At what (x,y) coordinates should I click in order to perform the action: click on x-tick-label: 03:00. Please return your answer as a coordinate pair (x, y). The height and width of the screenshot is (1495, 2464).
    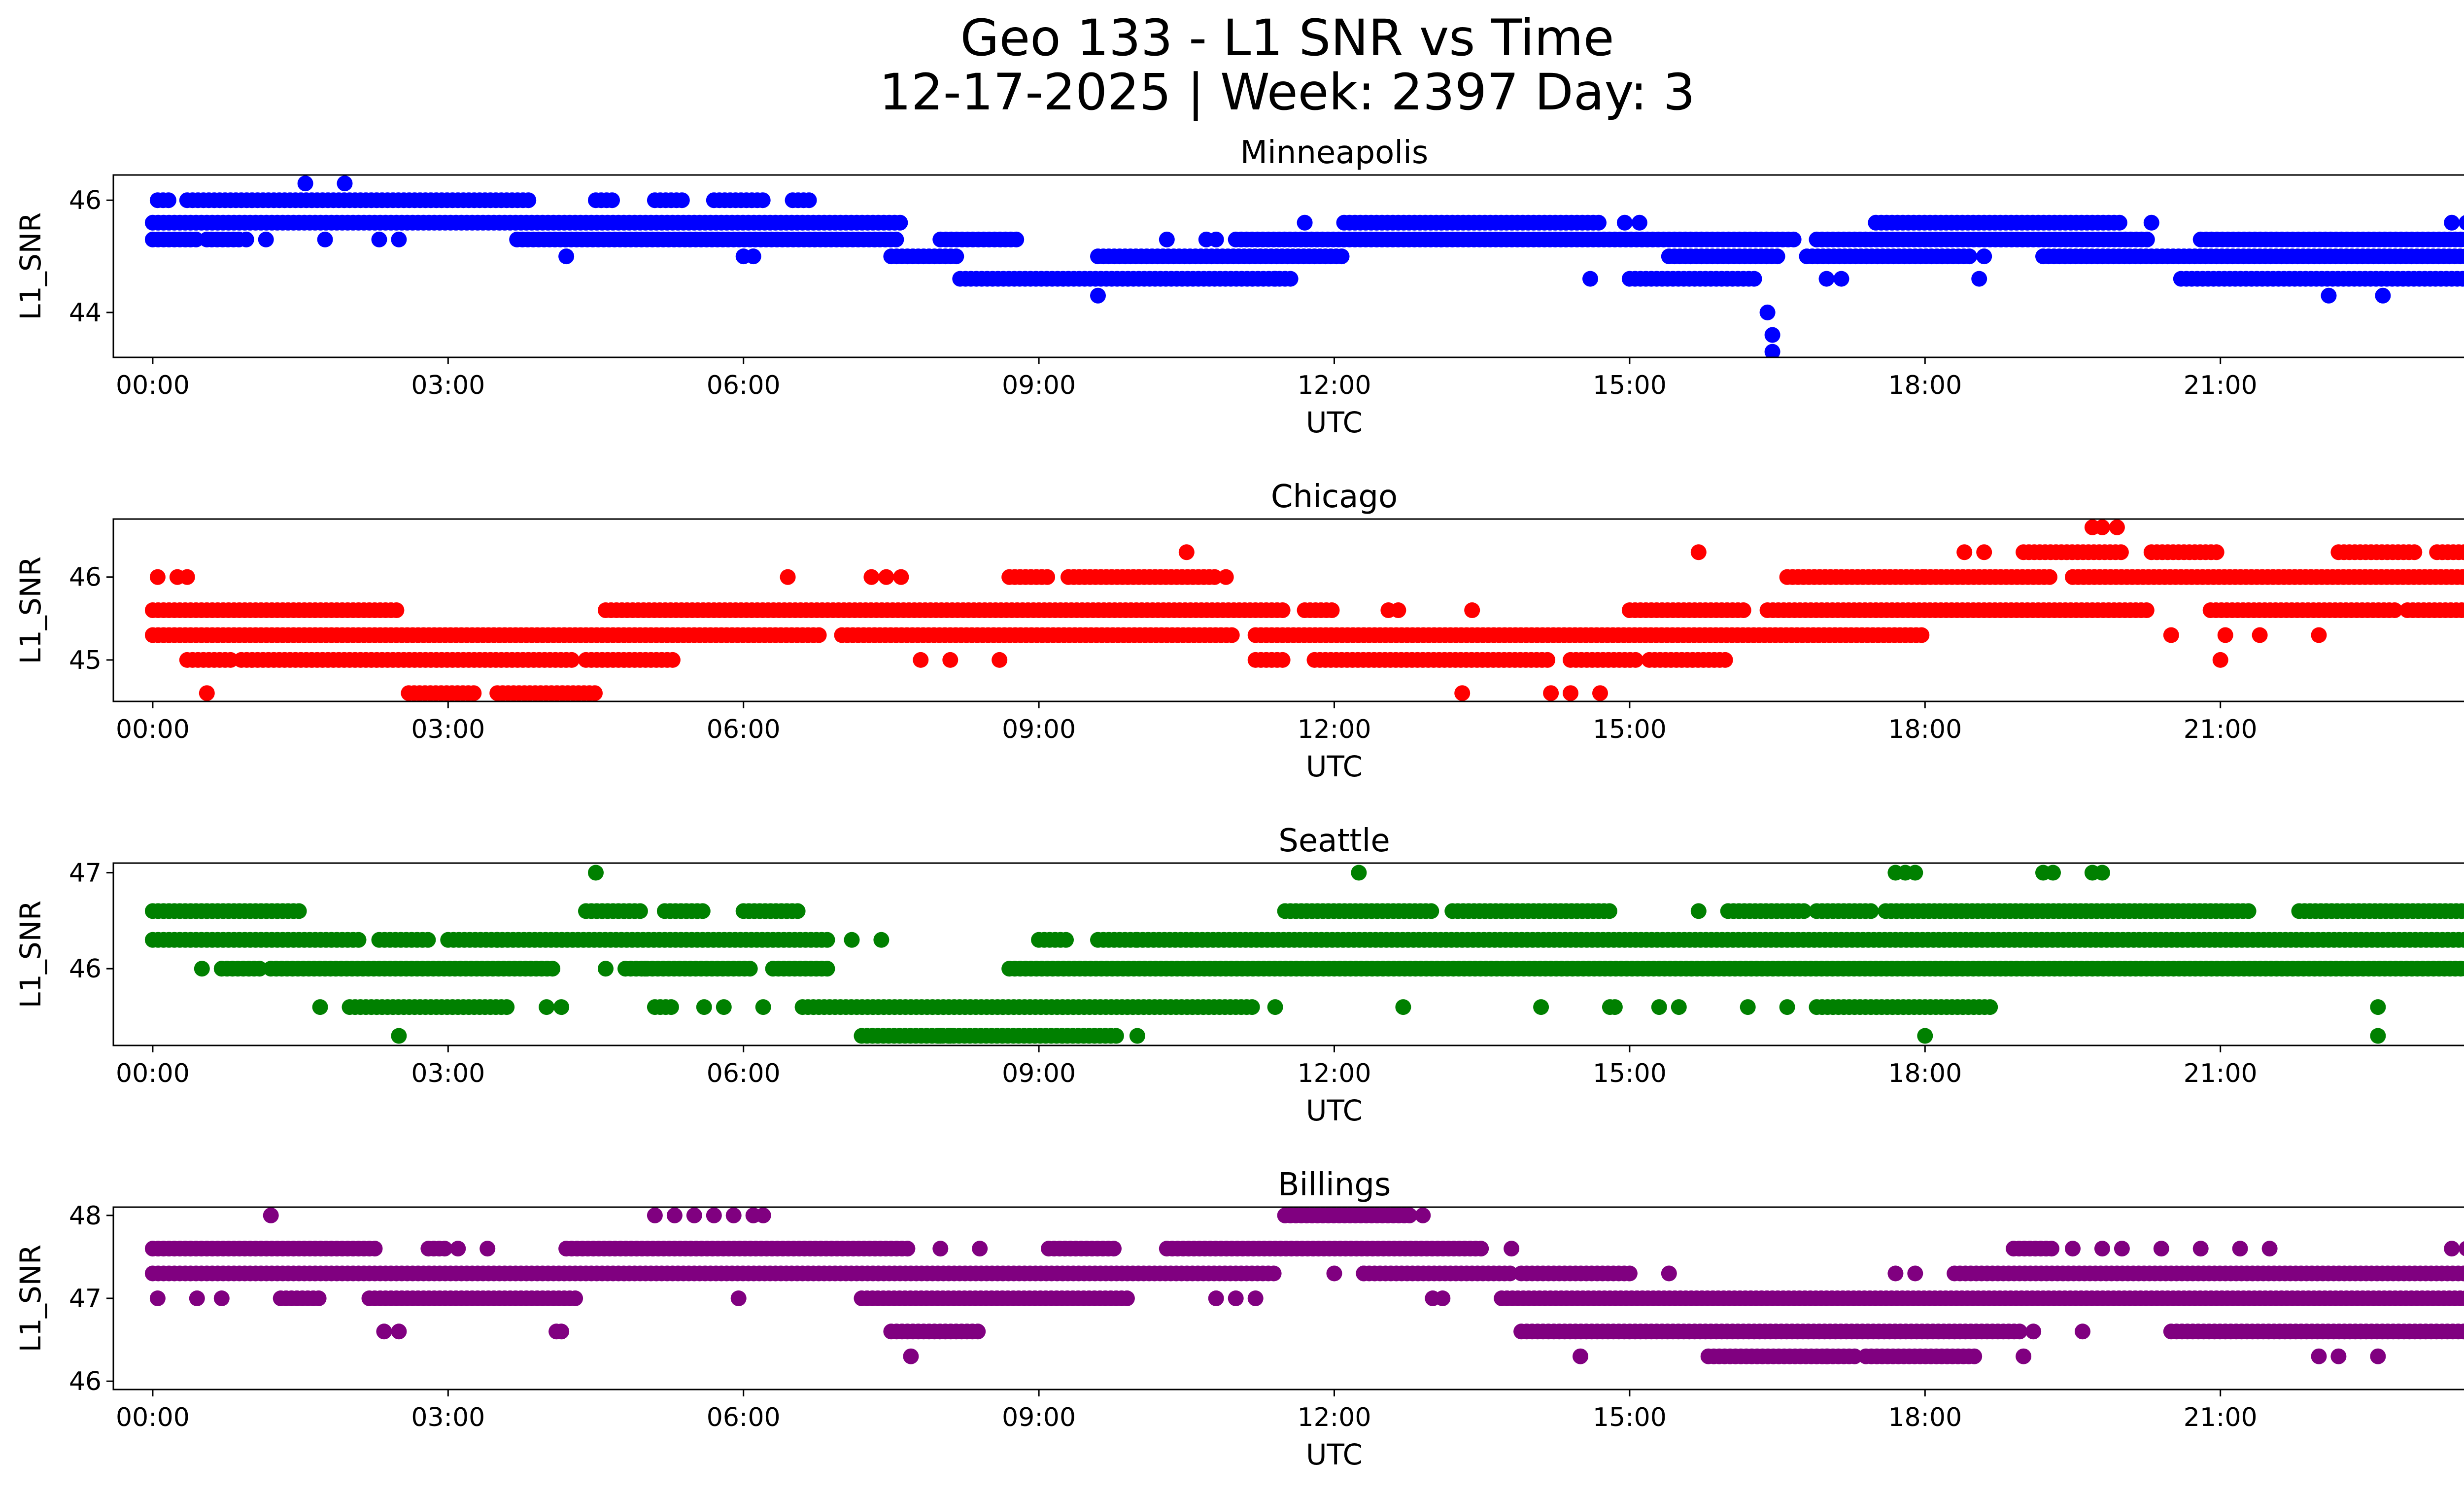
    Looking at the image, I should click on (448, 1073).